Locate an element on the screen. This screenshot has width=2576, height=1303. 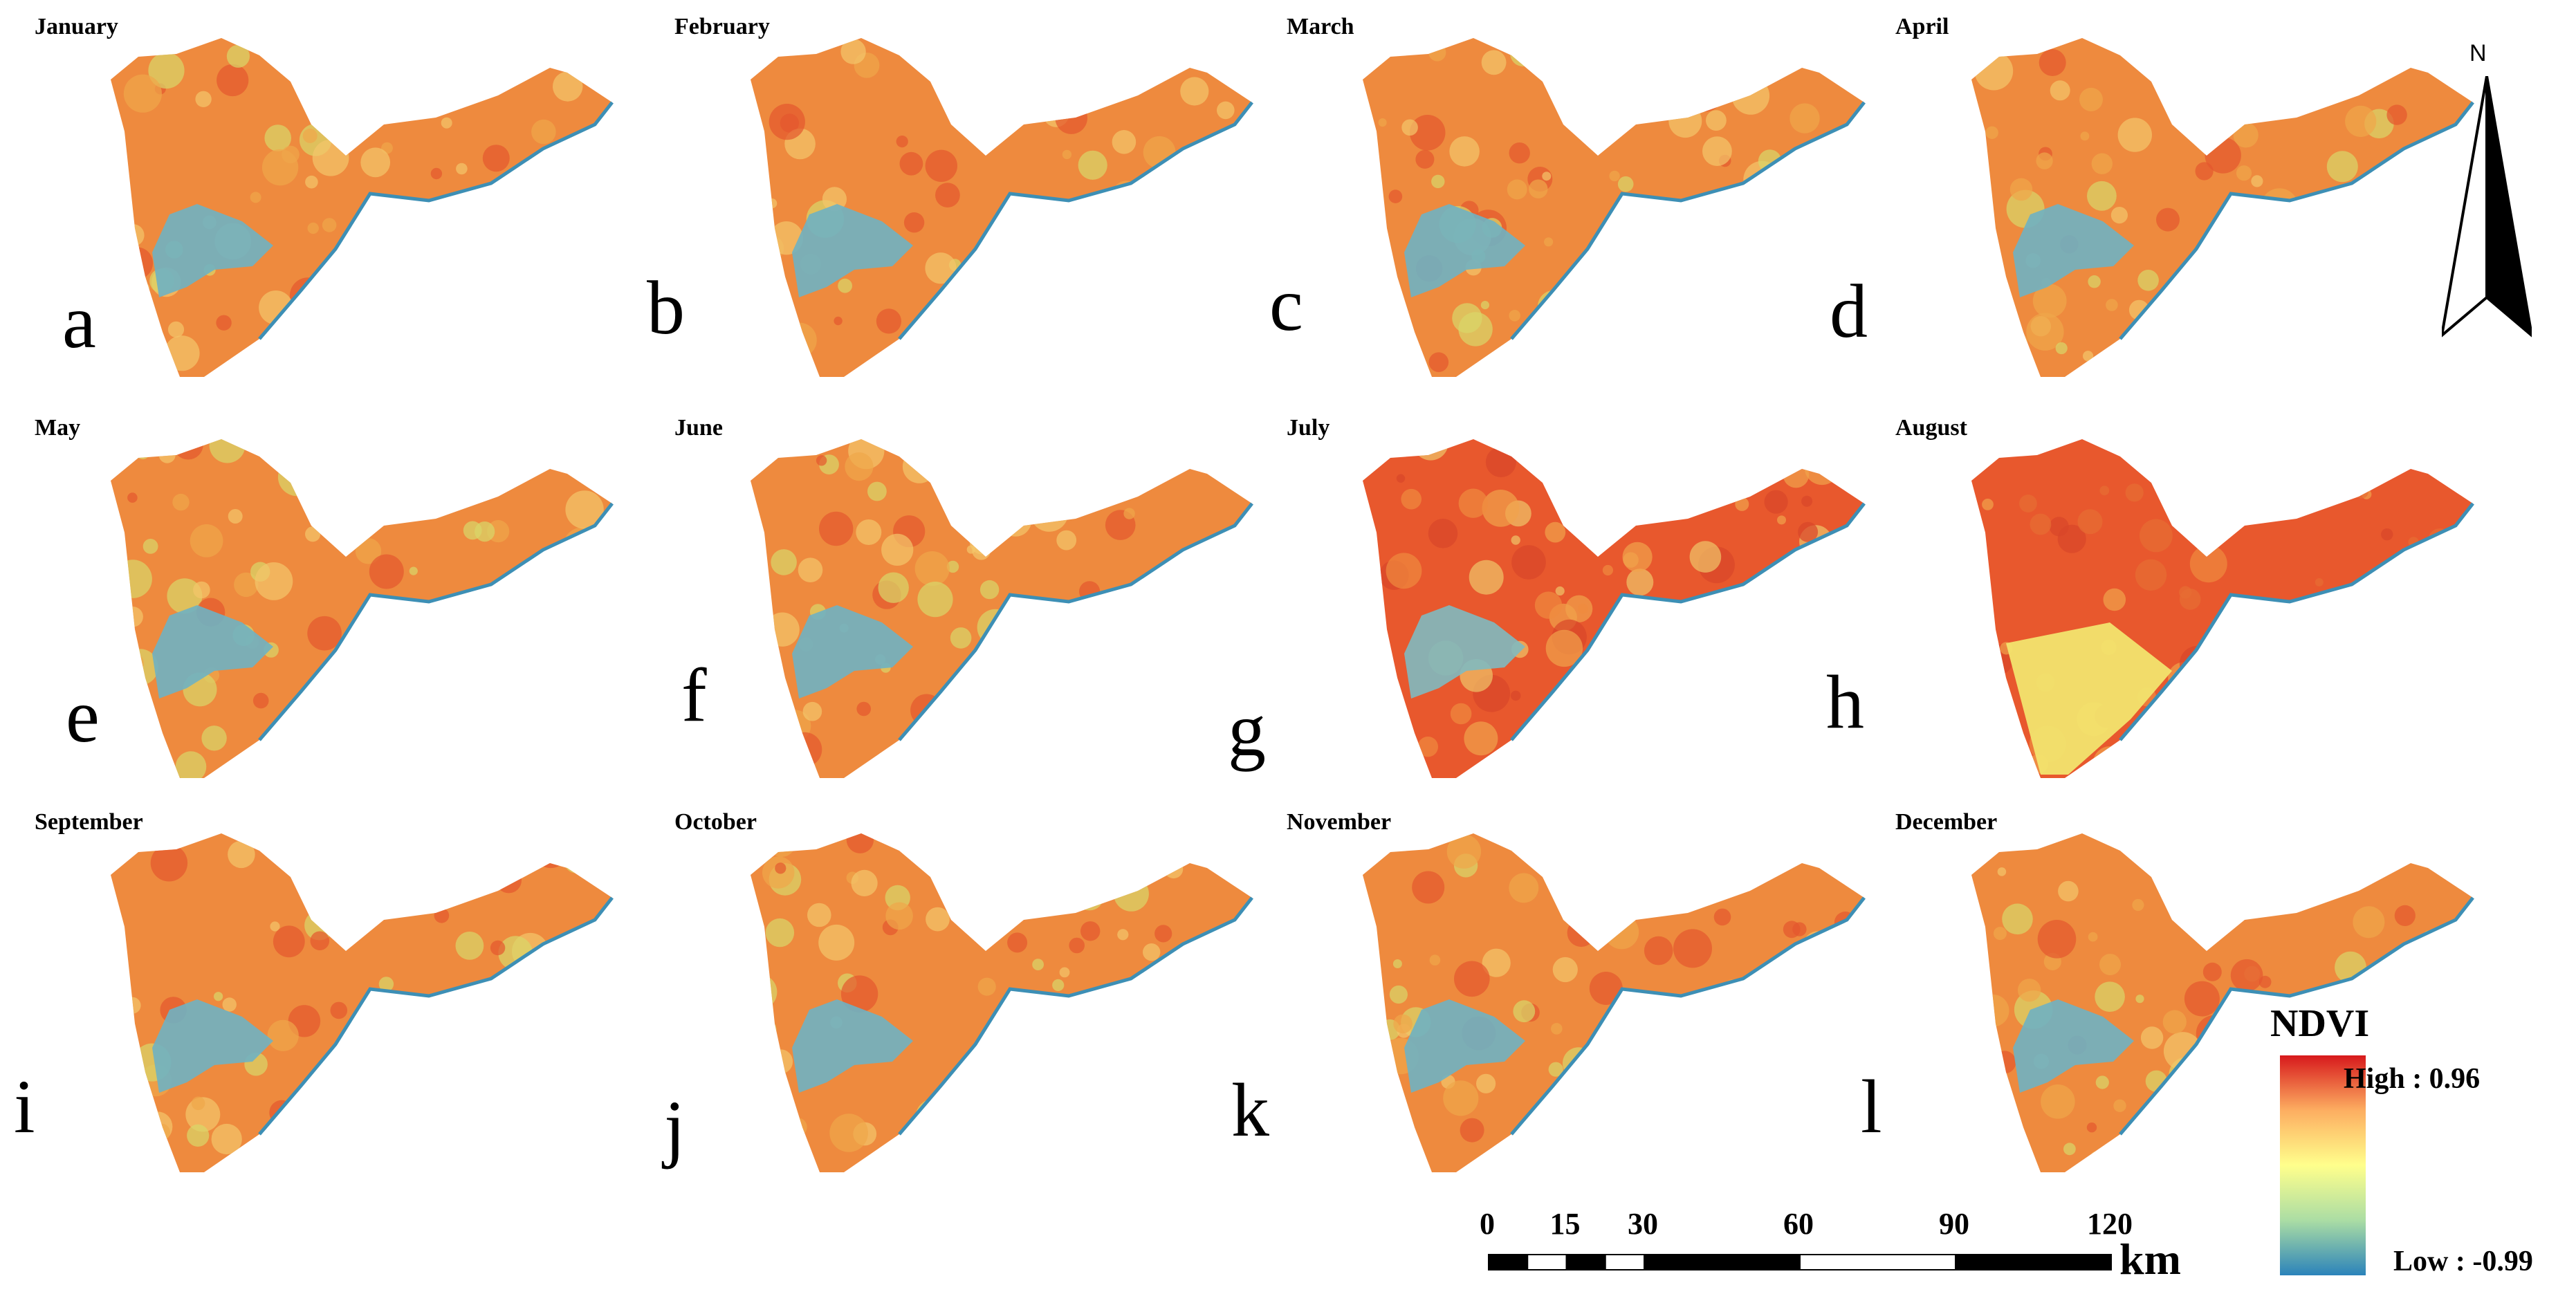
map-panel: January is located at coordinates (332, 207).